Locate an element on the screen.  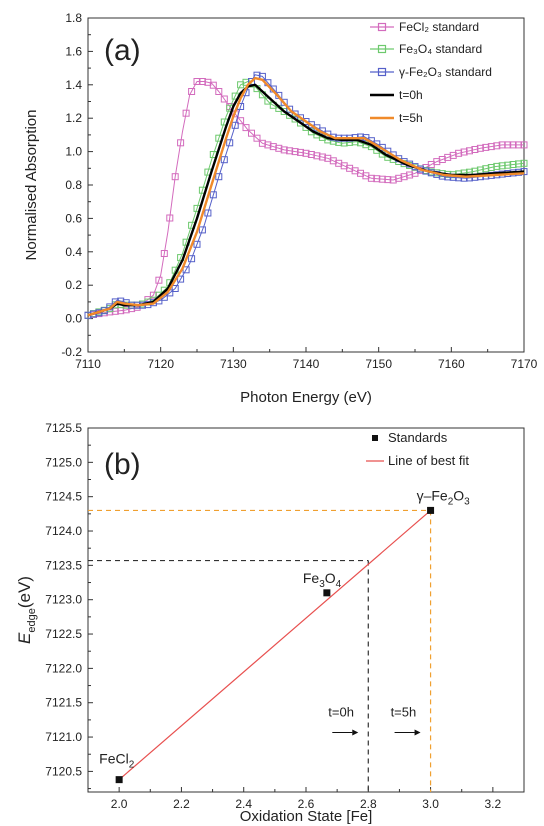
y-tick-label: 7121.0 is located at coordinates (63, 737).